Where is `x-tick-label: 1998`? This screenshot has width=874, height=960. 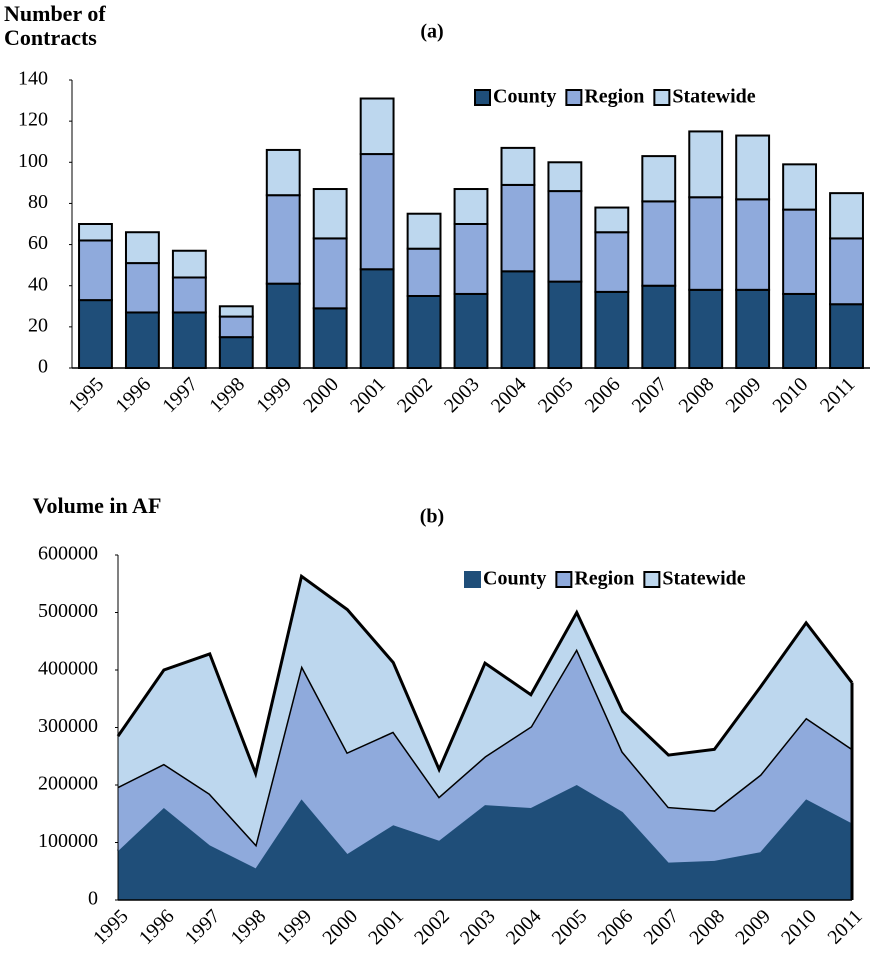 x-tick-label: 1998 is located at coordinates (227, 395).